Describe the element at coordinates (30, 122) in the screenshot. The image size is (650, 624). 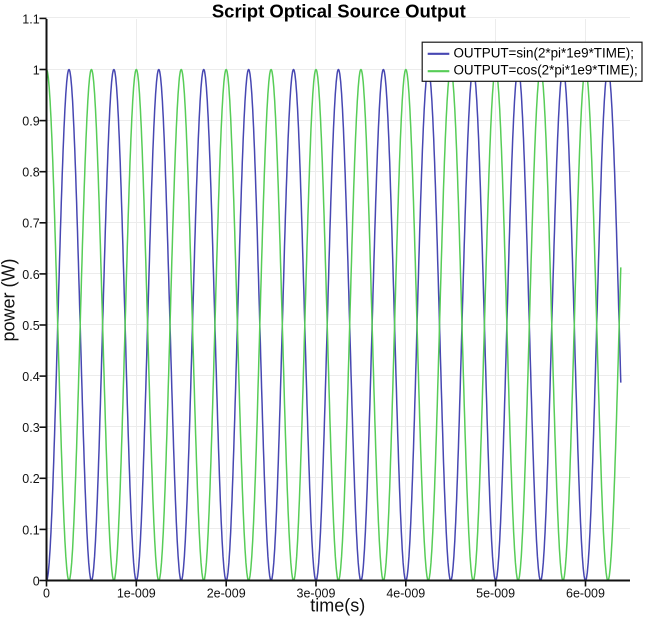
I see `svg-text: 0.9` at that location.